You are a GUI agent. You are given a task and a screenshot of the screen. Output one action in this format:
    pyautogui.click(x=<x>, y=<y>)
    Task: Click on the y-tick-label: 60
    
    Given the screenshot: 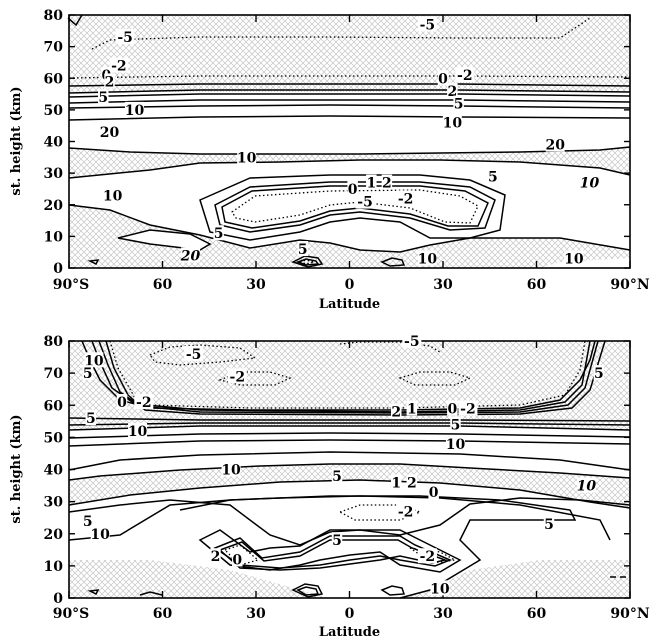 What is the action you would take?
    pyautogui.click(x=54, y=79)
    